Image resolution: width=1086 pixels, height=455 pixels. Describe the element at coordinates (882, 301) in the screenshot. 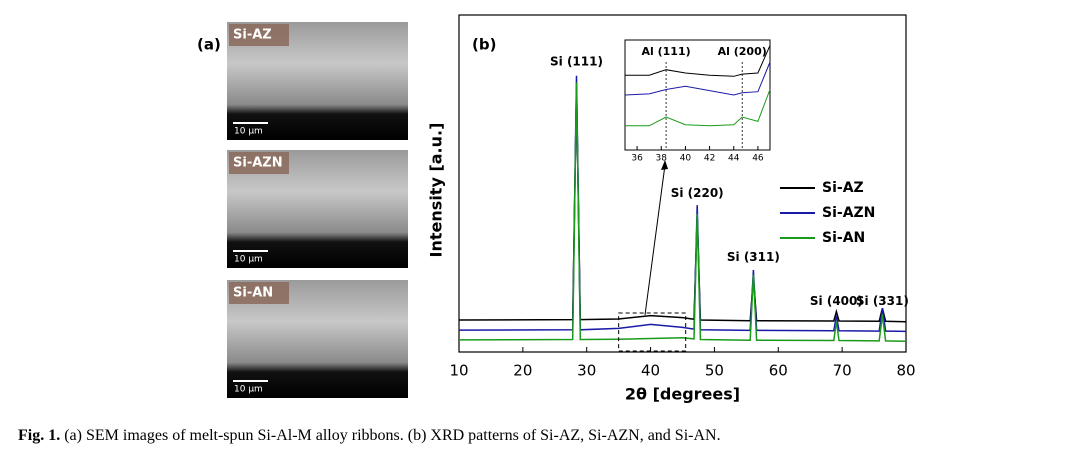

I see `peak-label: Si (331)` at that location.